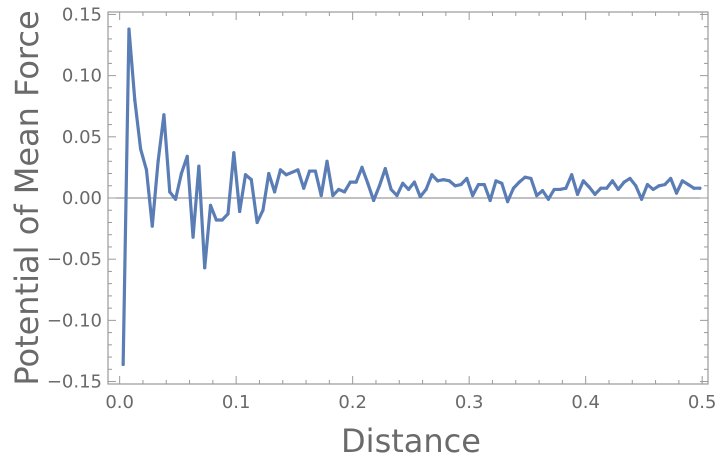 This screenshot has height=460, width=720. Describe the element at coordinates (82, 198) in the screenshot. I see `y-tick-label: 0.00` at that location.